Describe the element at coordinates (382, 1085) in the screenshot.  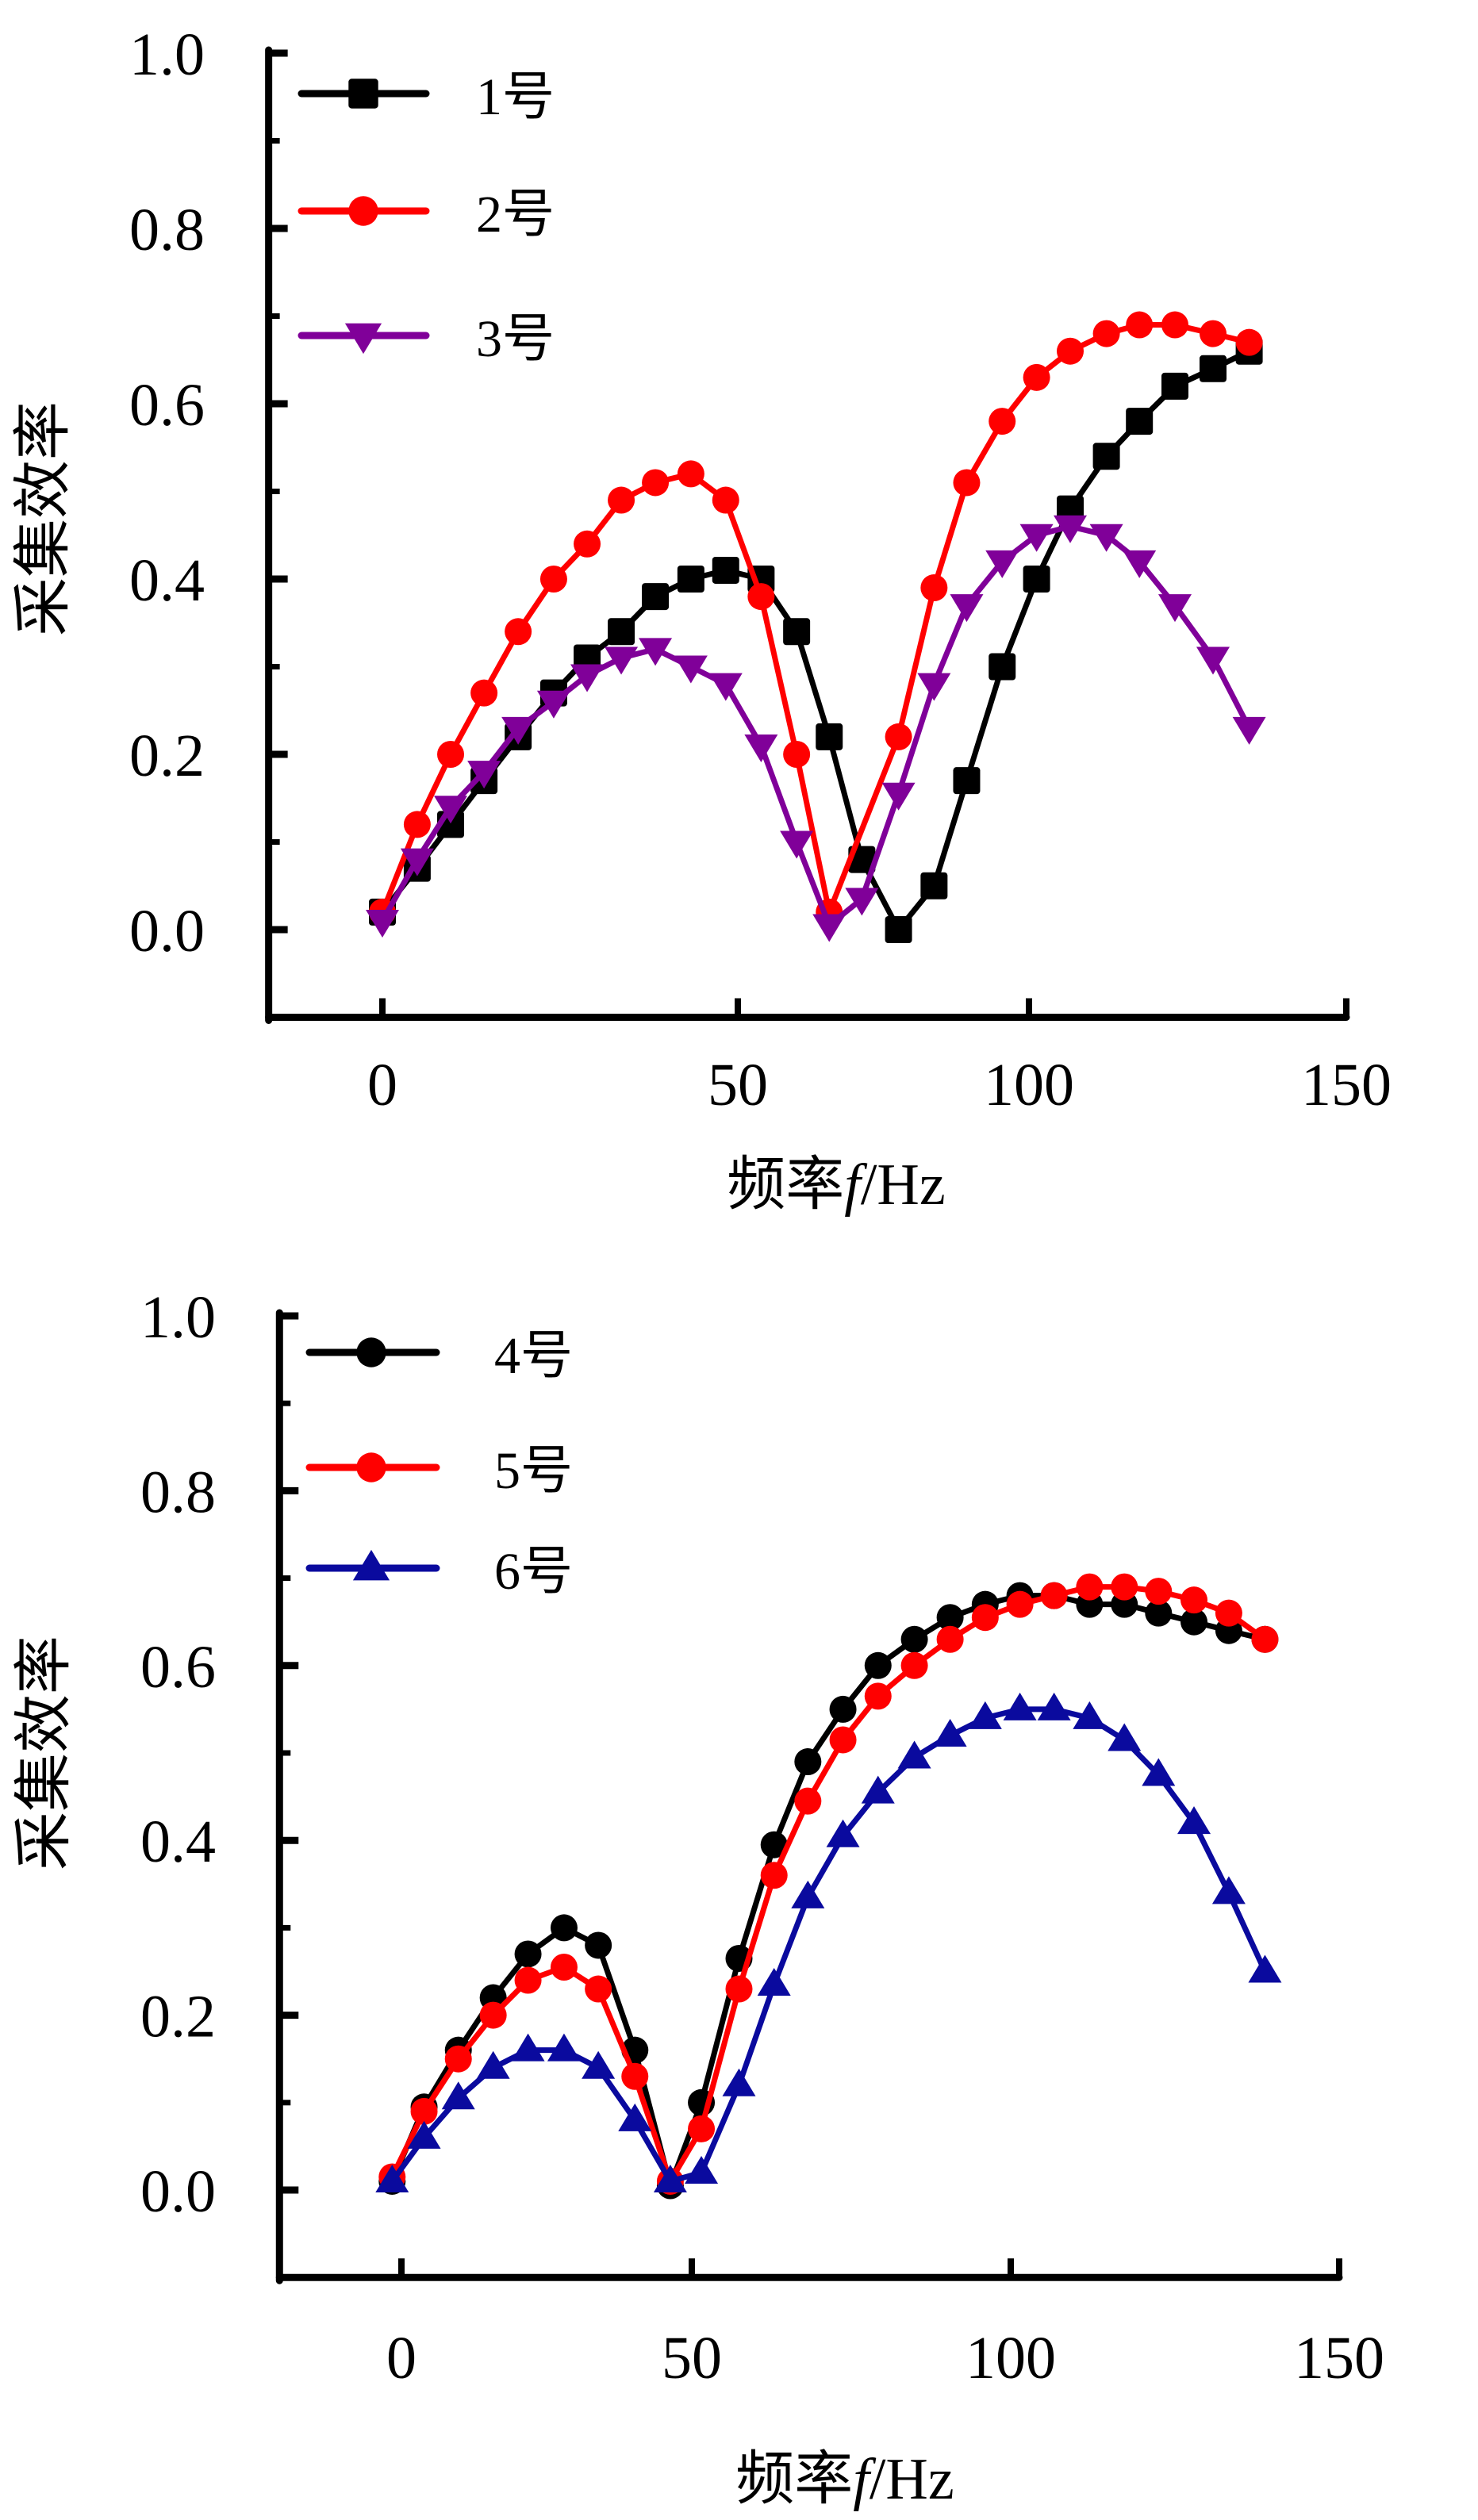
I see `x-tick-label: 0` at that location.